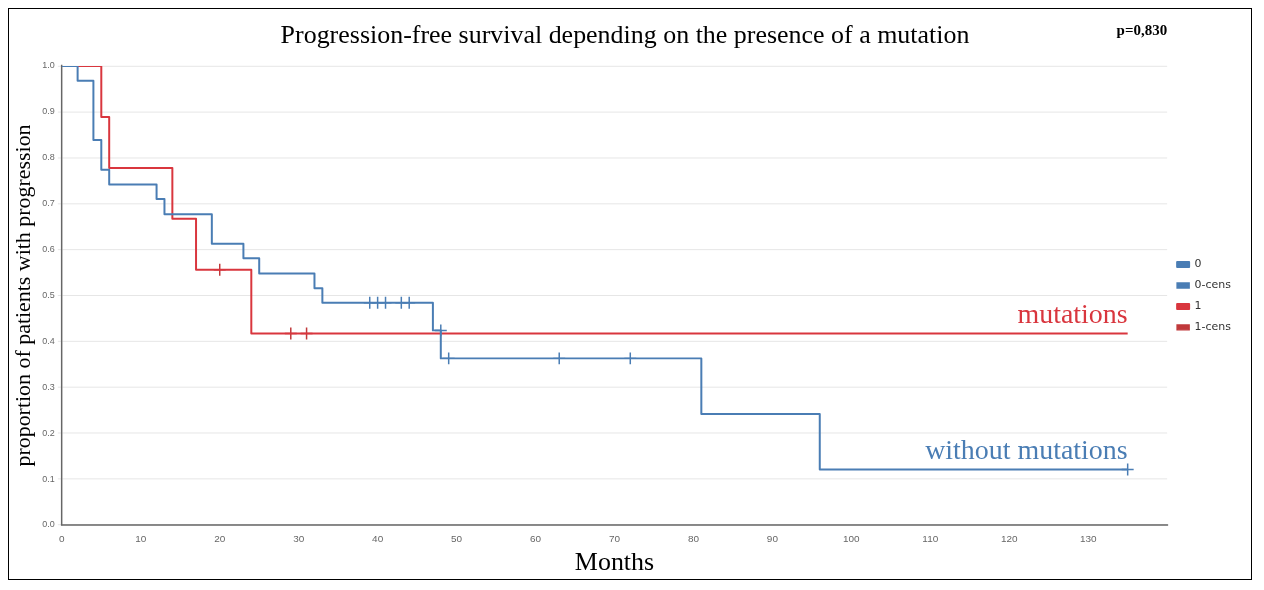 This screenshot has width=1264, height=590. I want to click on y-tick-label: 0.5, so click(48, 294).